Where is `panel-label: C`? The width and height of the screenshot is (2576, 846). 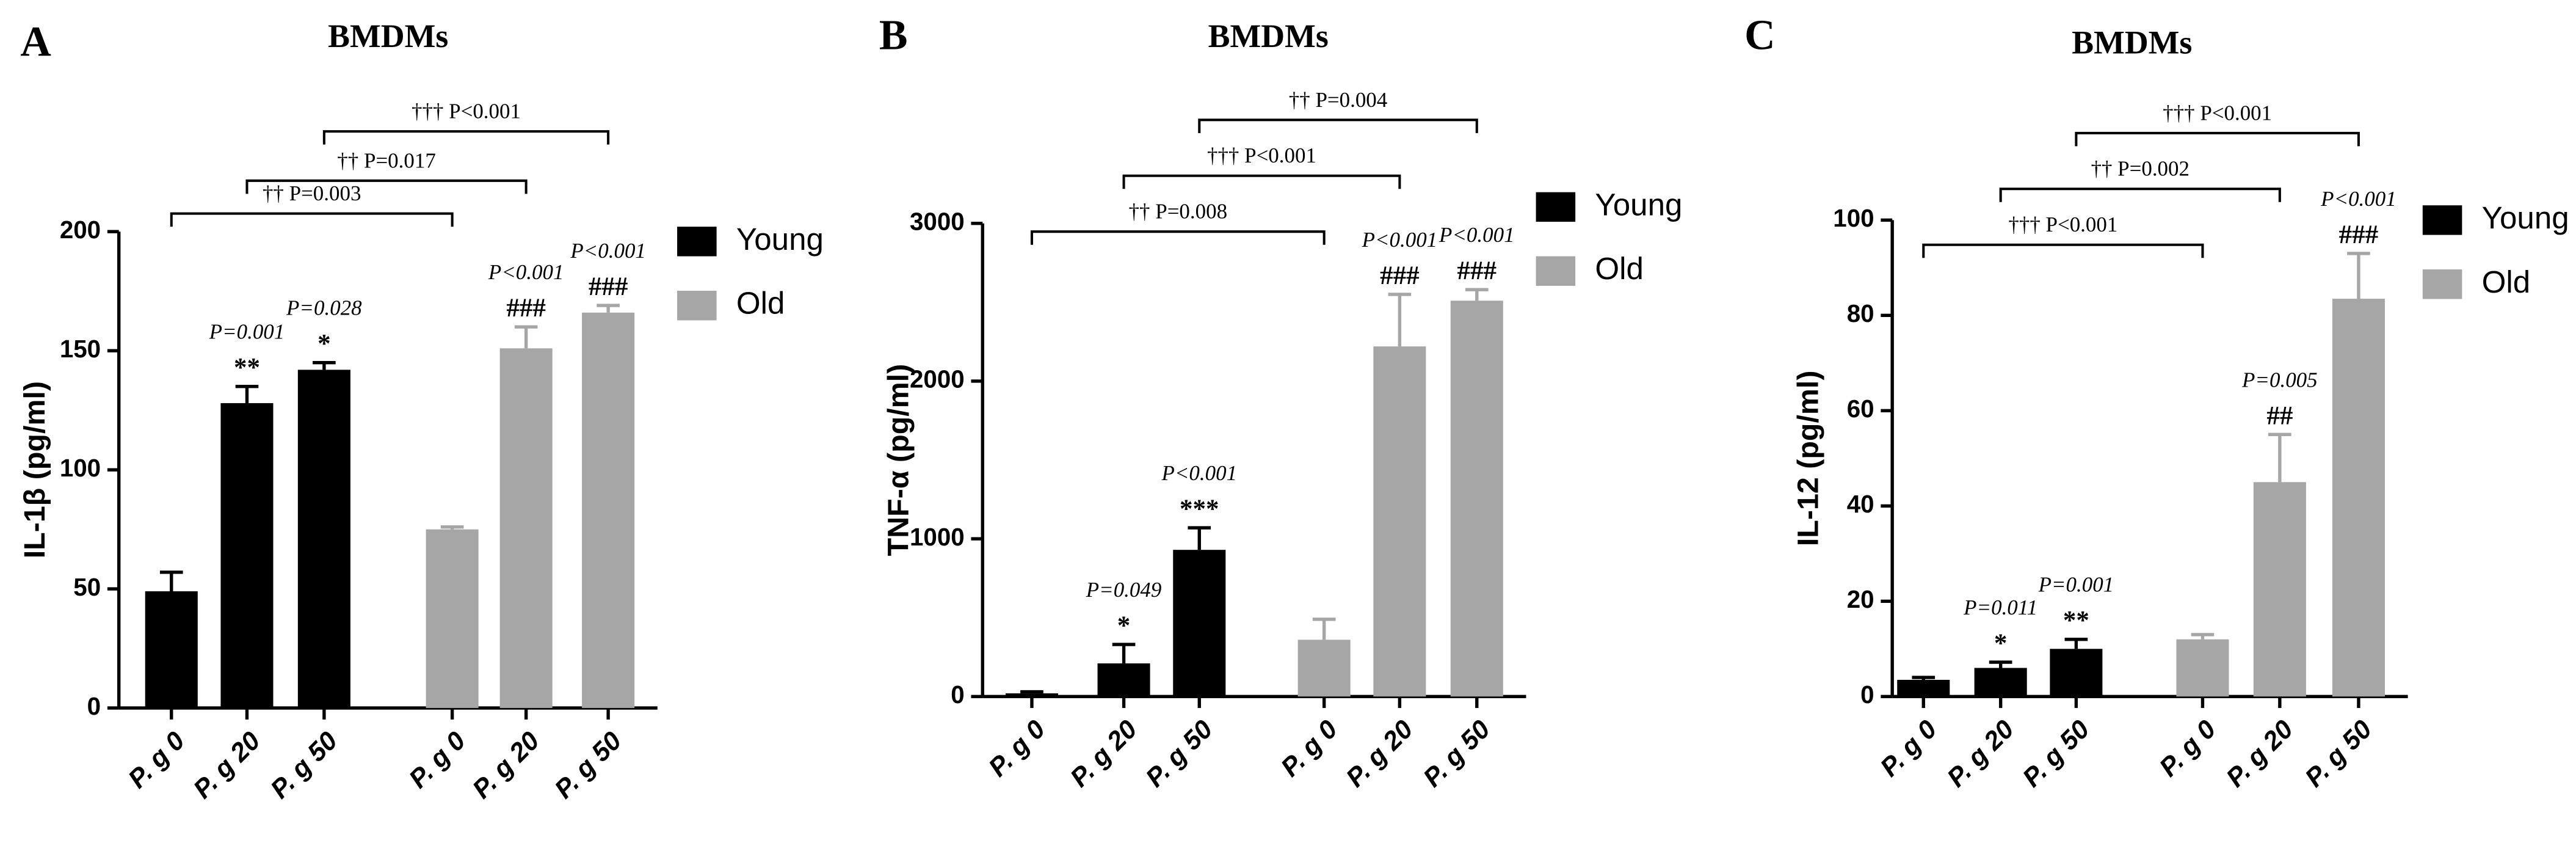
panel-label: C is located at coordinates (1759, 35).